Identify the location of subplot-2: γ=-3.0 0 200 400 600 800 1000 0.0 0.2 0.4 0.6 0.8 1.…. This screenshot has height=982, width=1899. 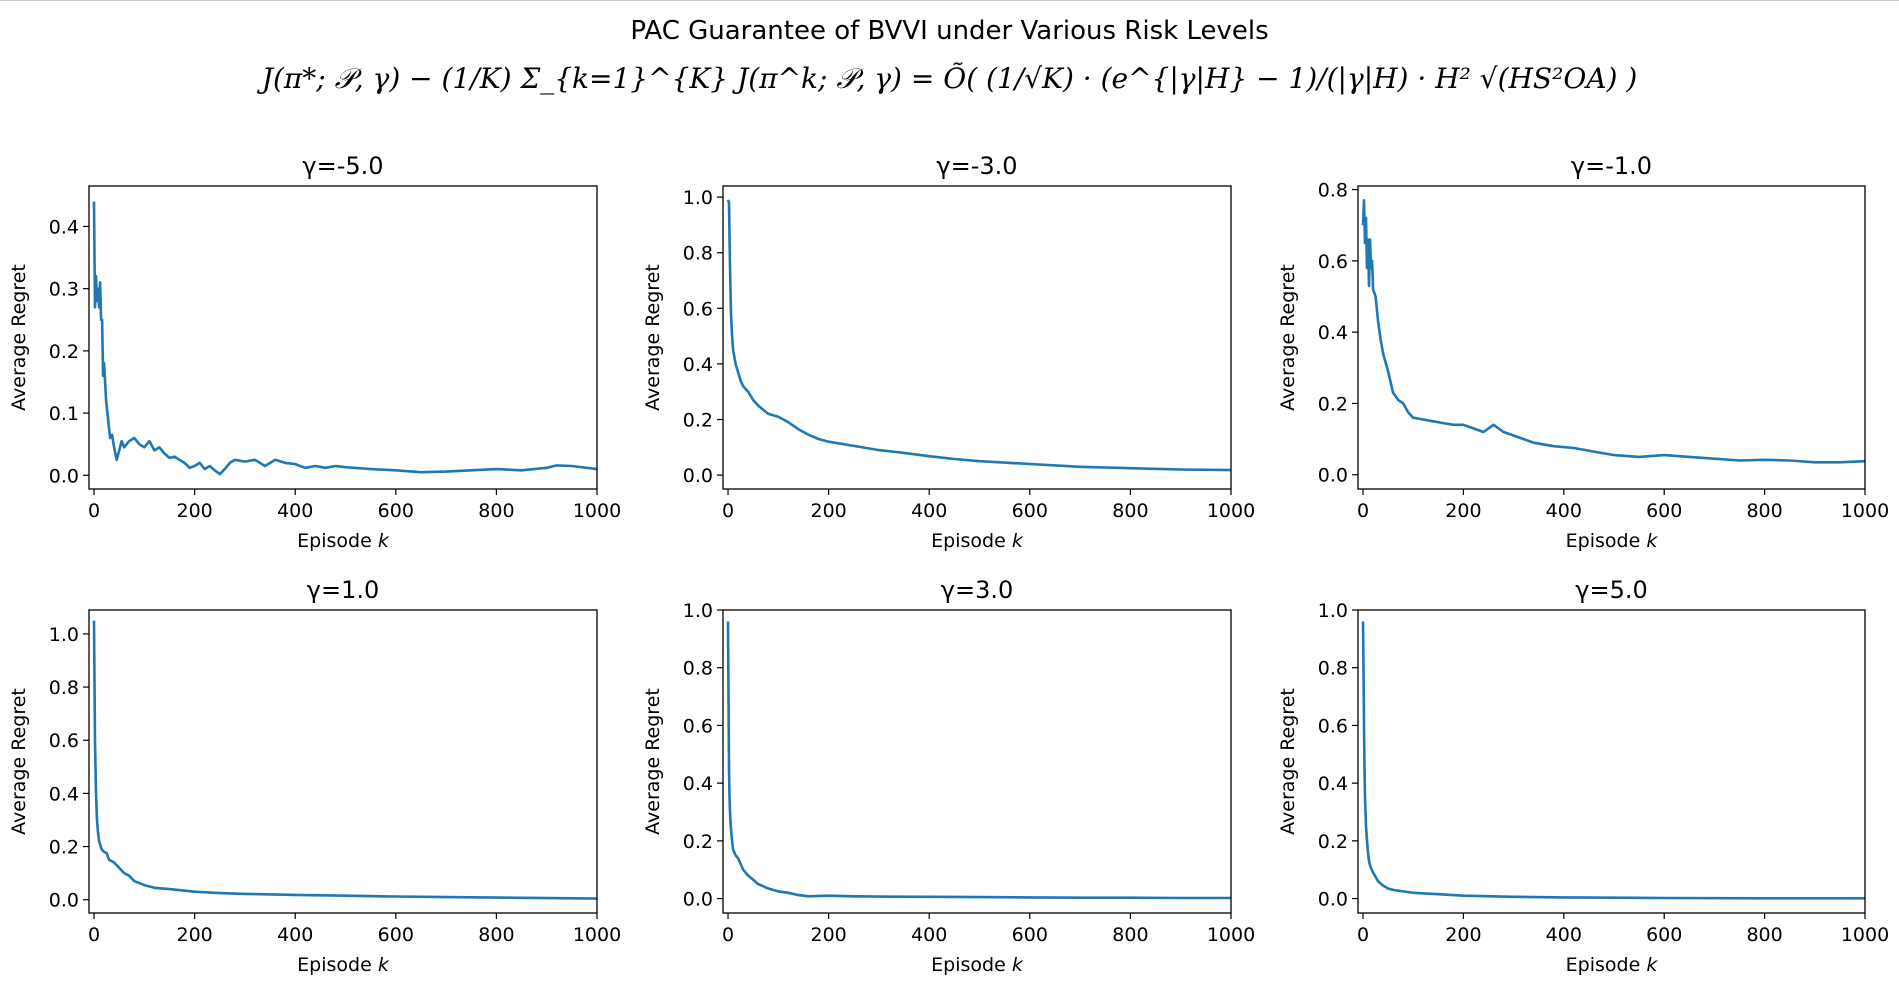
(948, 352).